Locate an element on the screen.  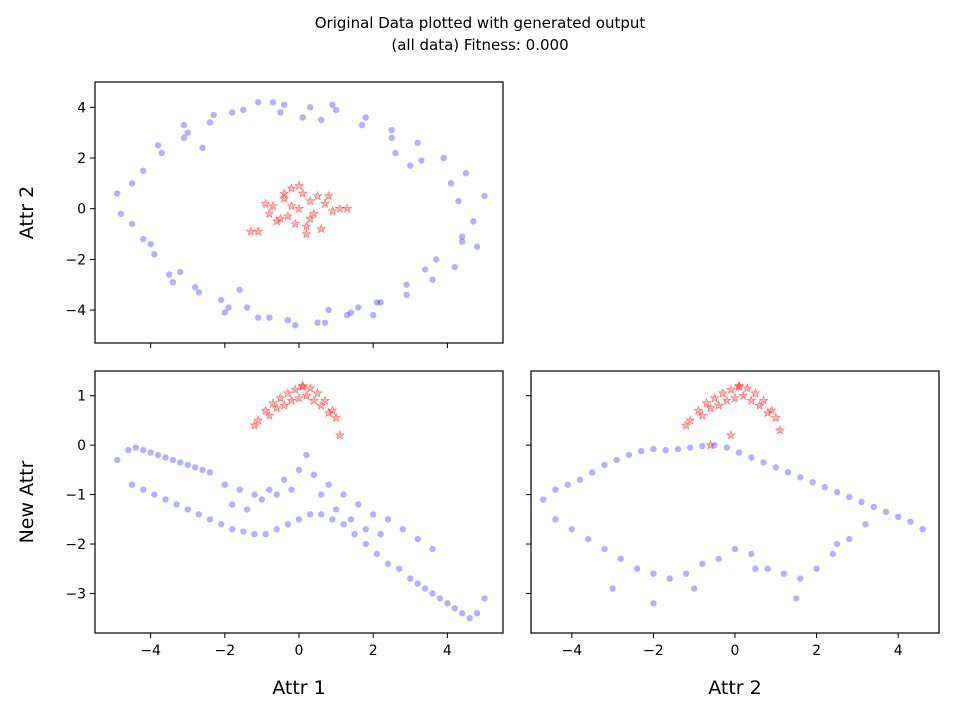
y-tick-label: −1 is located at coordinates (75, 496).